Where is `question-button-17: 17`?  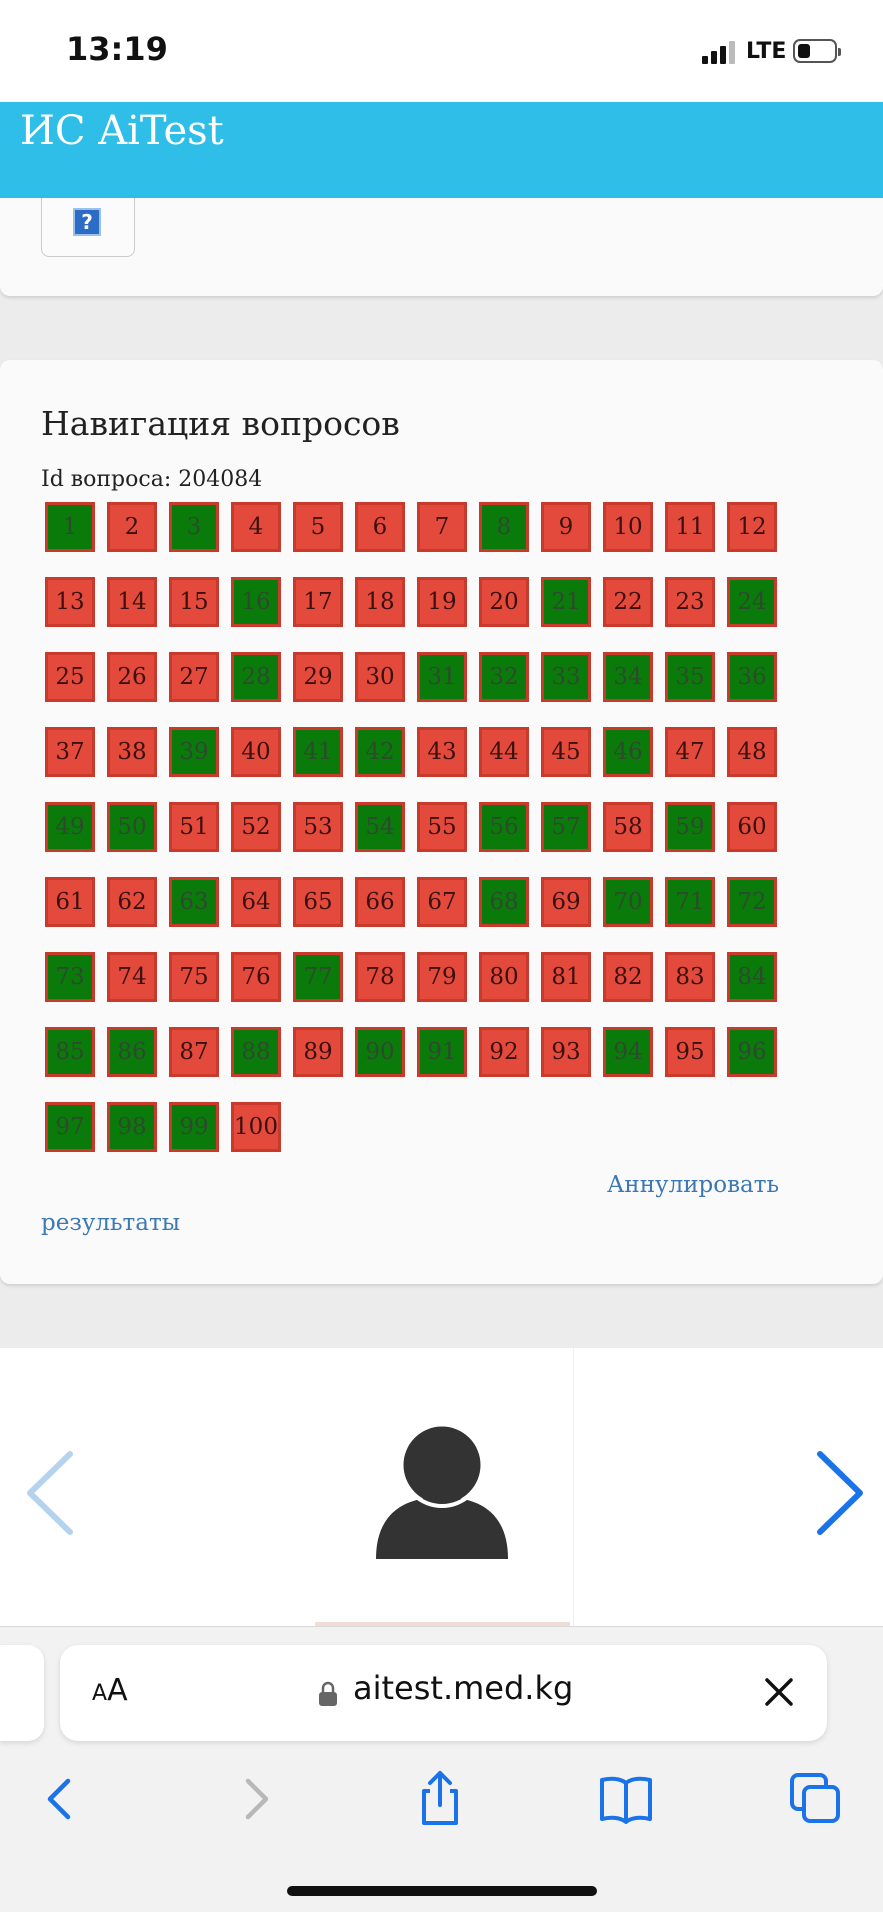 question-button-17: 17 is located at coordinates (318, 602).